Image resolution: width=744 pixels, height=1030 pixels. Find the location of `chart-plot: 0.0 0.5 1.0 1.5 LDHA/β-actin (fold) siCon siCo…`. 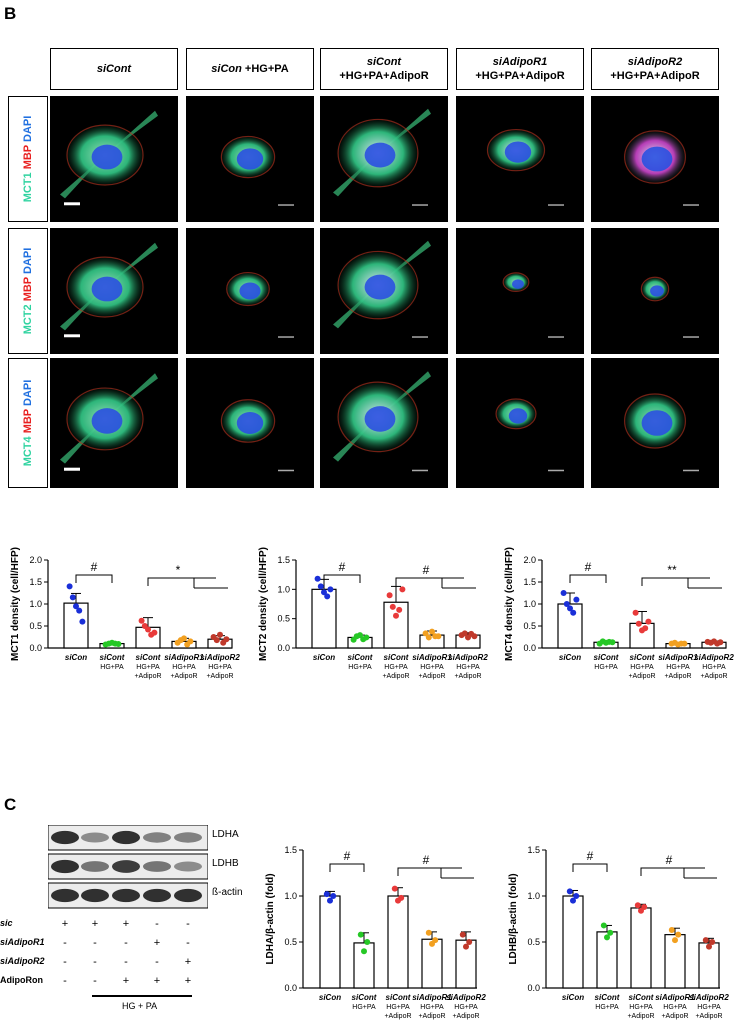

chart-plot: 0.0 0.5 1.0 1.5 LDHA/β-actin (fold) siCon siCo… is located at coordinates (375, 932).